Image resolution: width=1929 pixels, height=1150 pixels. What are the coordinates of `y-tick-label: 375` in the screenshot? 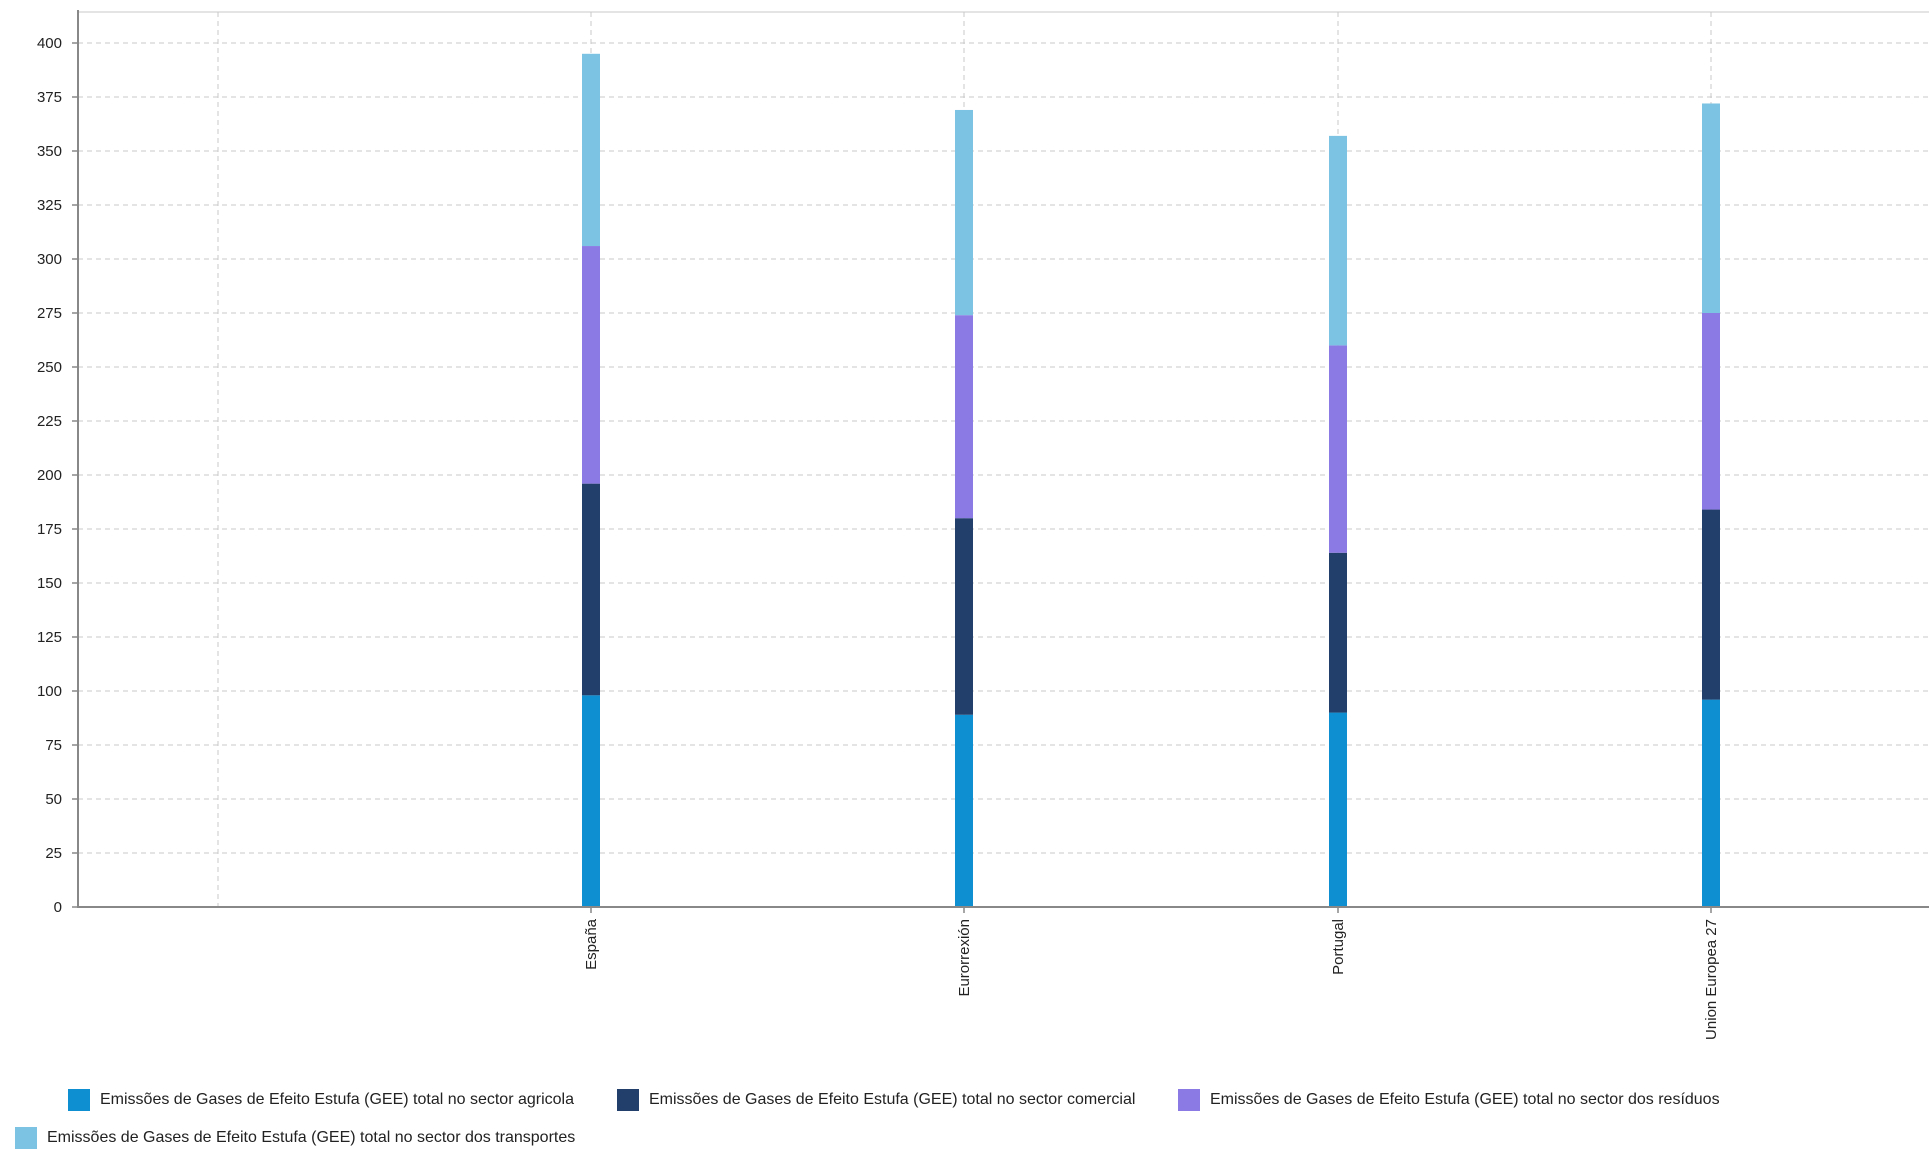 It's located at (49, 97).